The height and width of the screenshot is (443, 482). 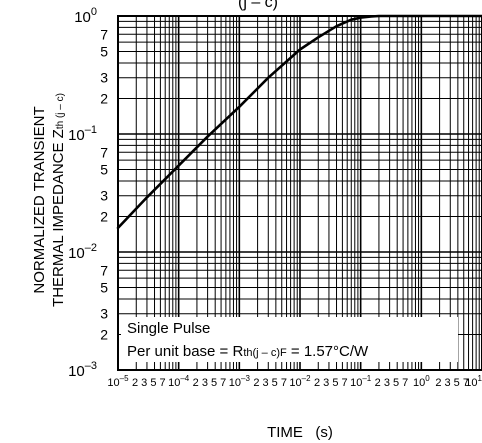 I want to click on x-tick-label-exponent: –5, so click(x=124, y=378).